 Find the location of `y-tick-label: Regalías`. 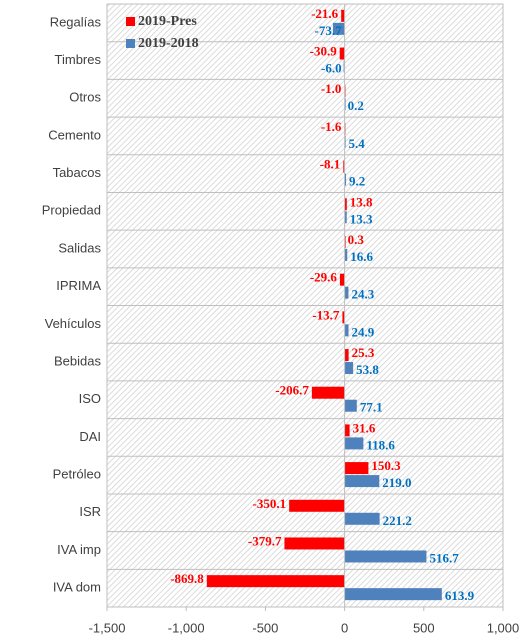

y-tick-label: Regalías is located at coordinates (76, 21).